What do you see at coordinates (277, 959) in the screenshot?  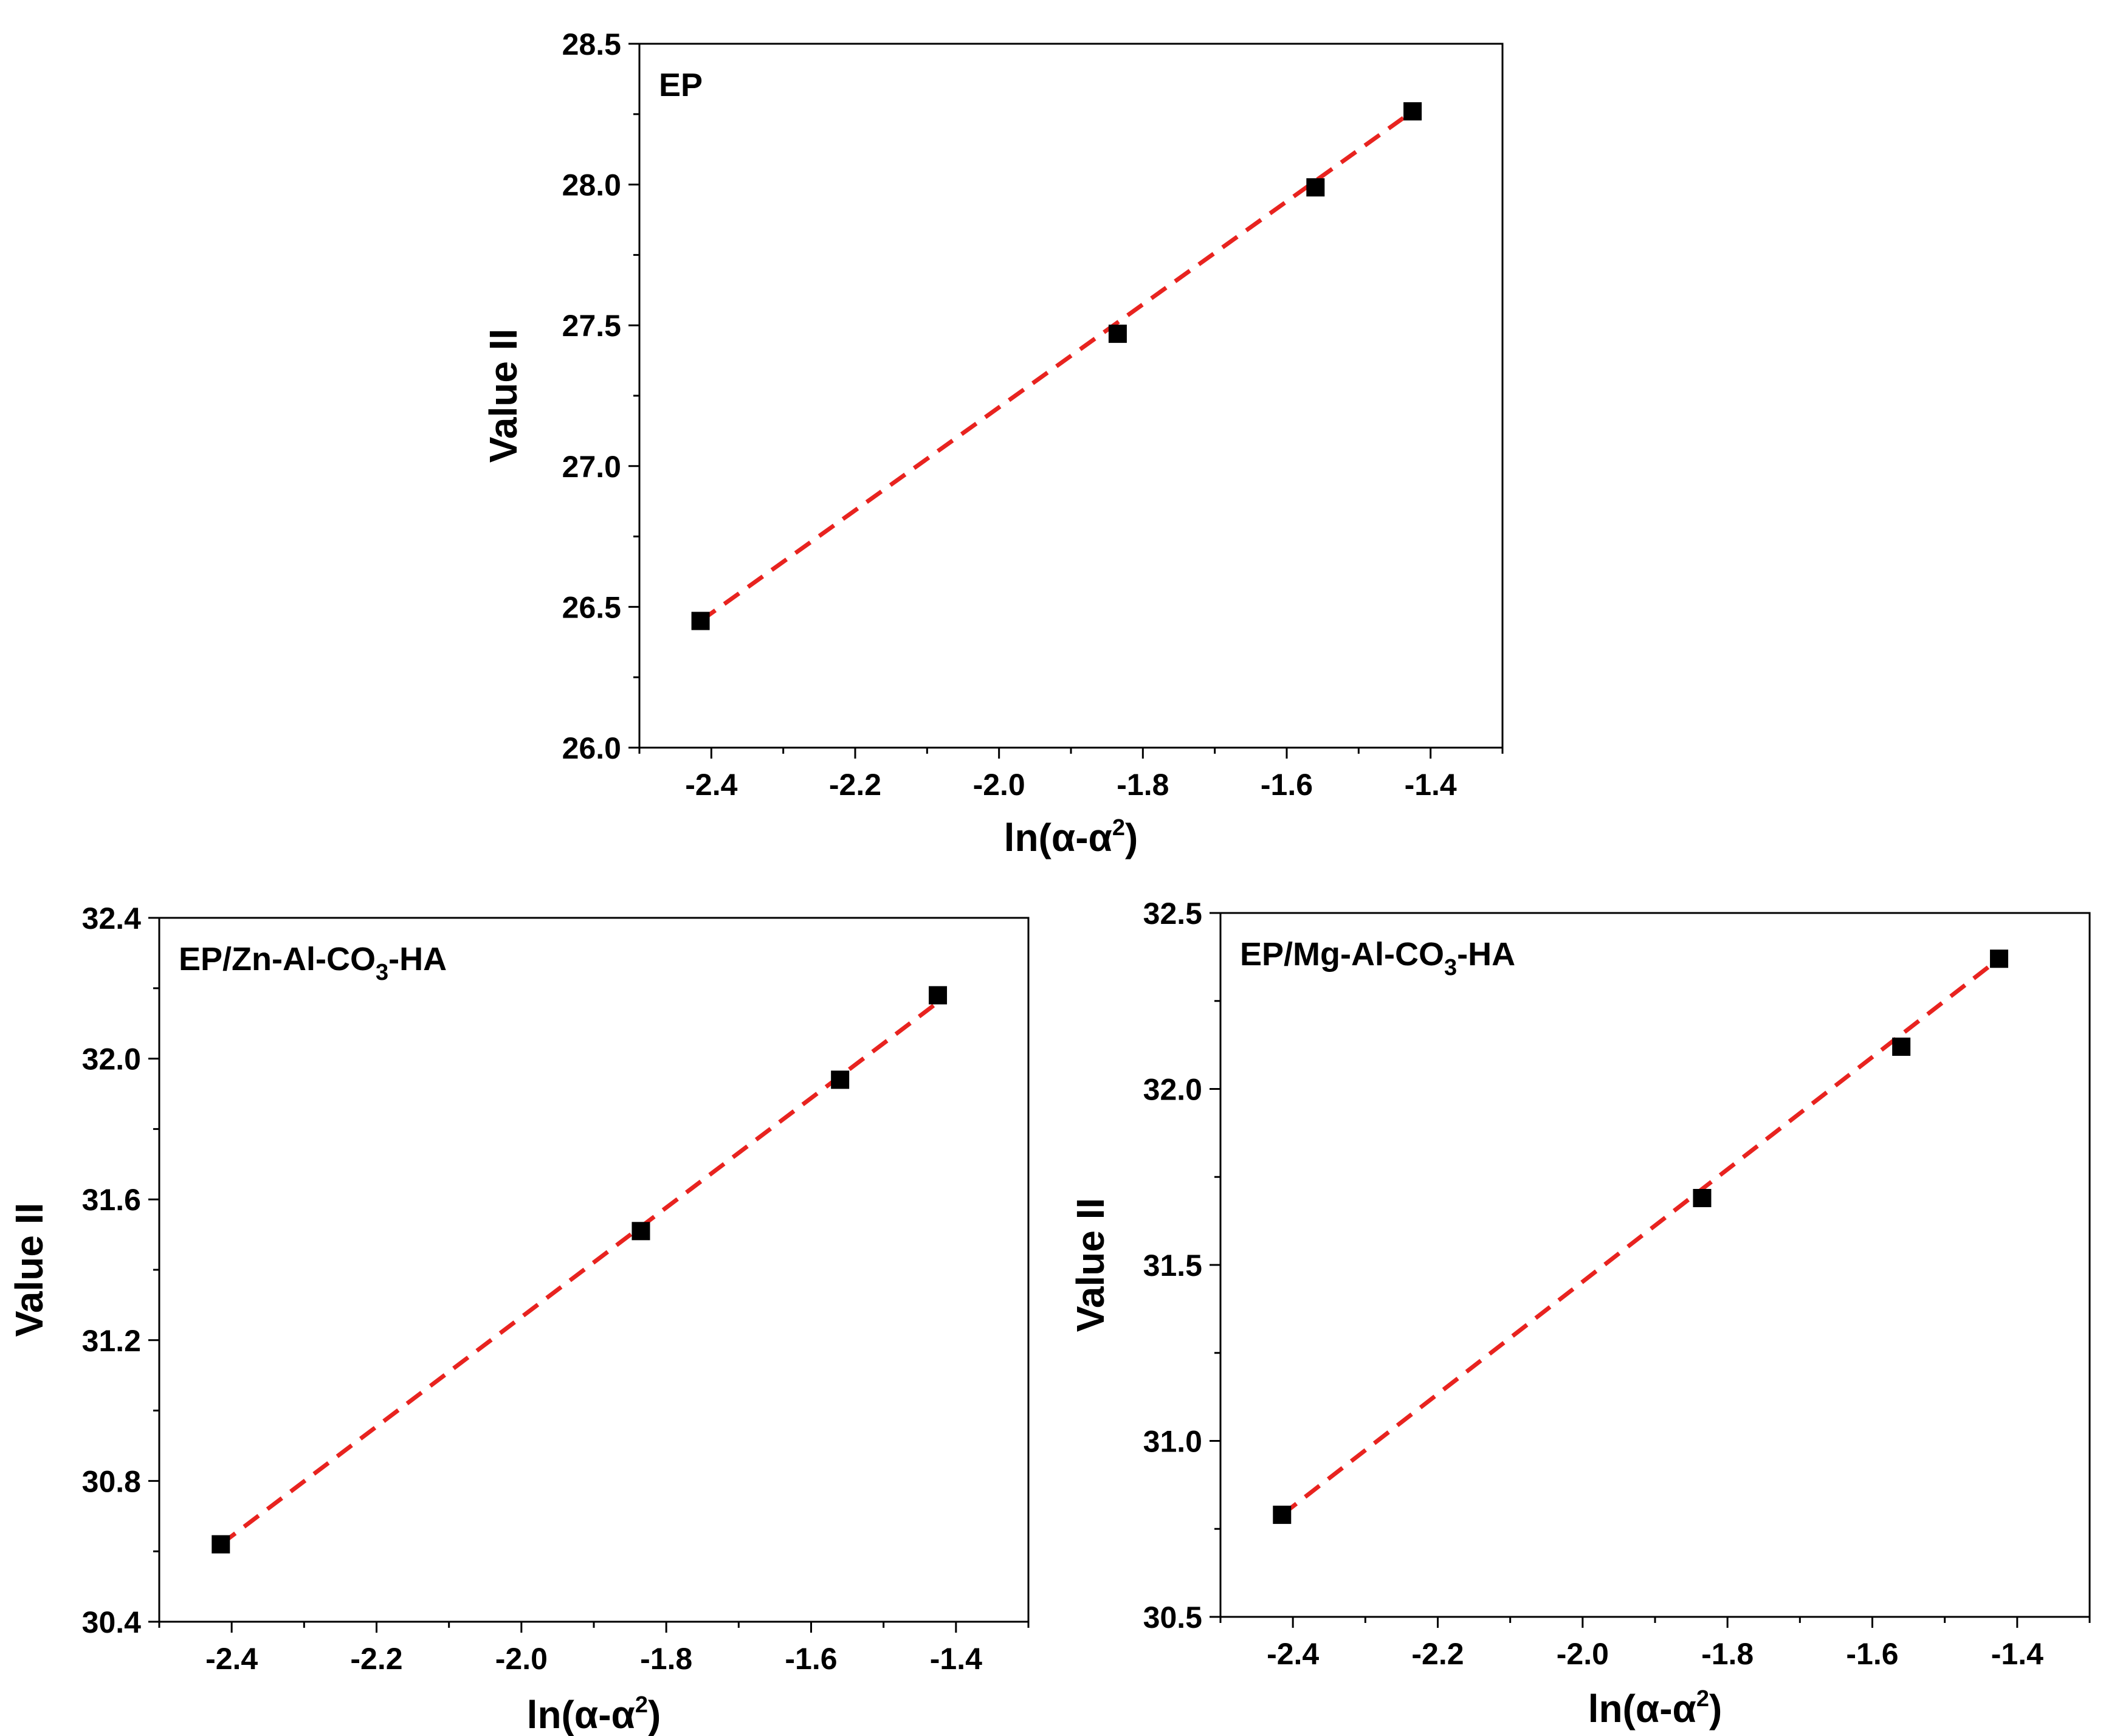 I see `panel-label-main: EP/Zn-Al-CO` at bounding box center [277, 959].